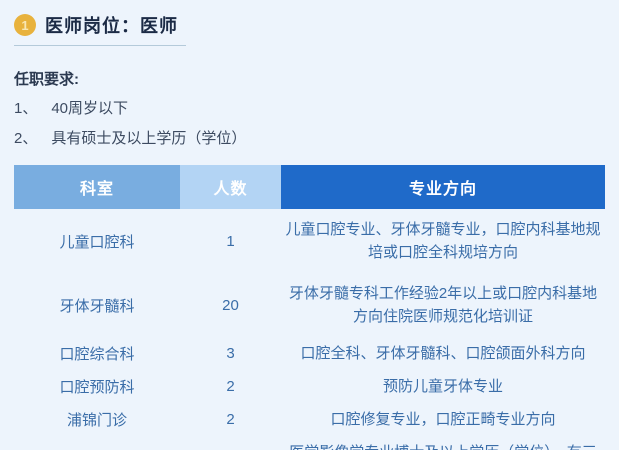 The height and width of the screenshot is (450, 619). I want to click on page-title: 医师岗位：医师, so click(111, 26).